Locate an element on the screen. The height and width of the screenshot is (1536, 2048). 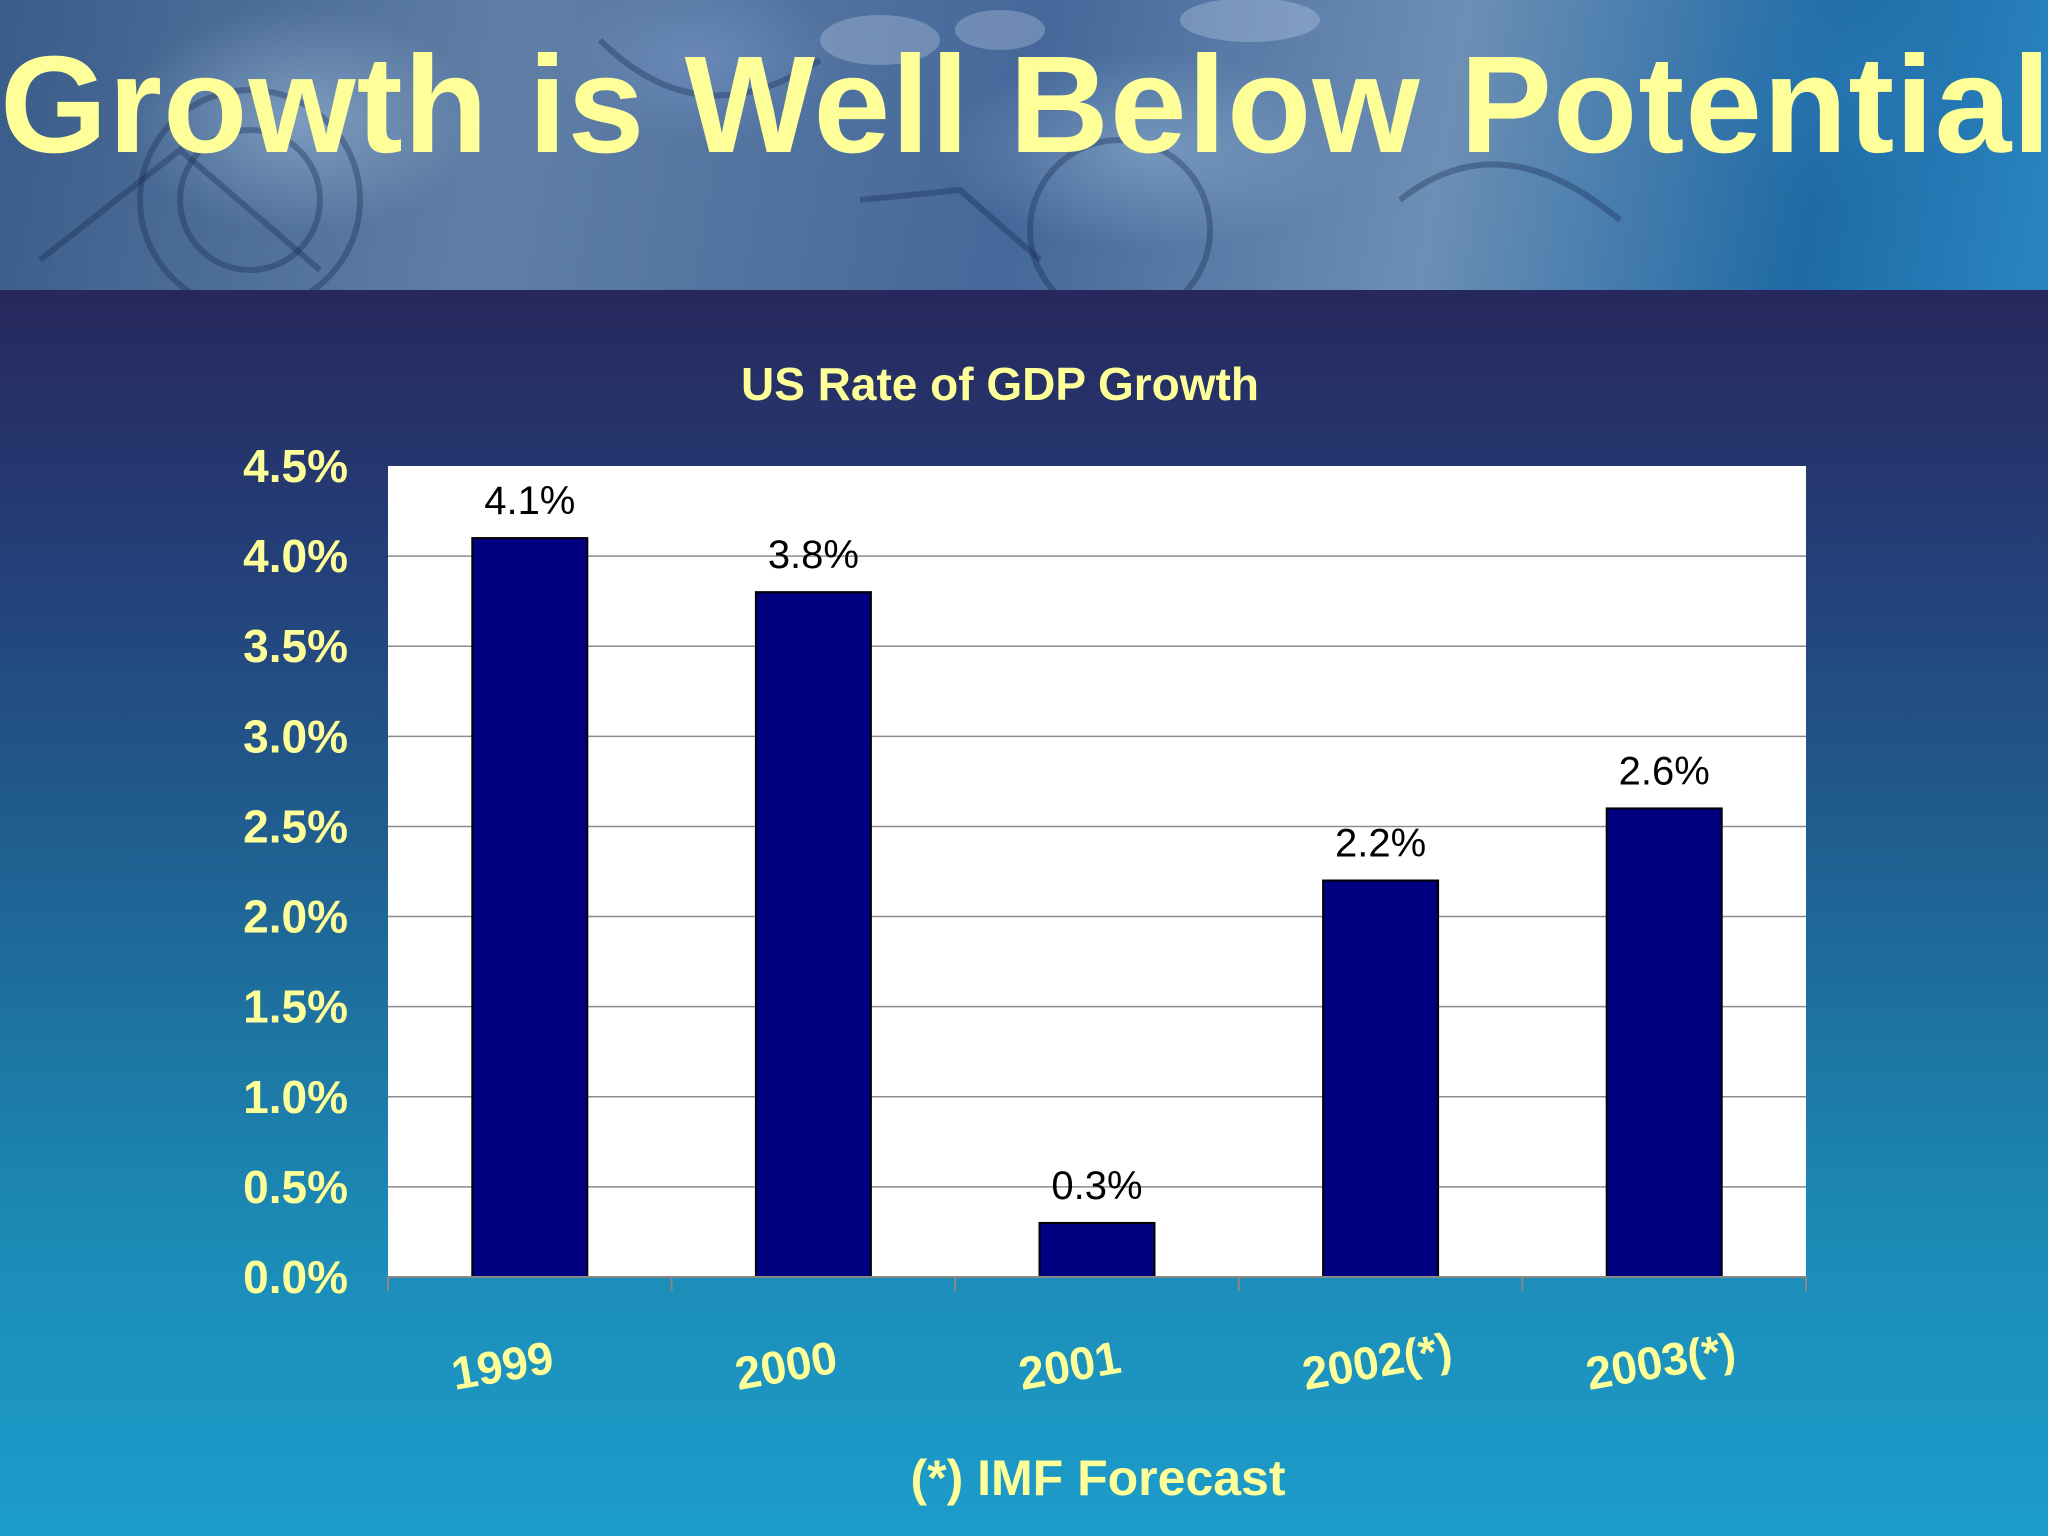
x-tick-label: 1999 is located at coordinates (503, 1365).